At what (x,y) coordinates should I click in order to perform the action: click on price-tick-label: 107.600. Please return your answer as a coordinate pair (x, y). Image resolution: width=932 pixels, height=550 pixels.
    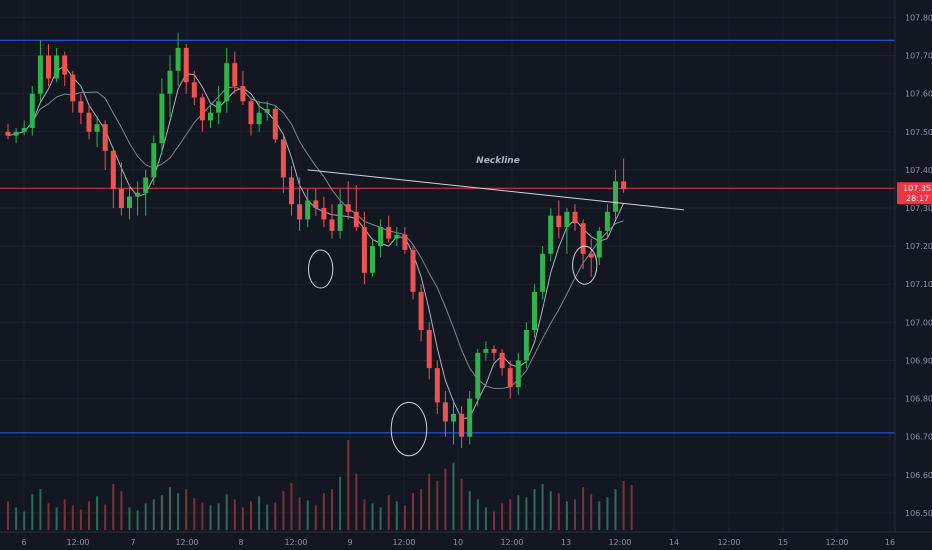
    Looking at the image, I should click on (918, 94).